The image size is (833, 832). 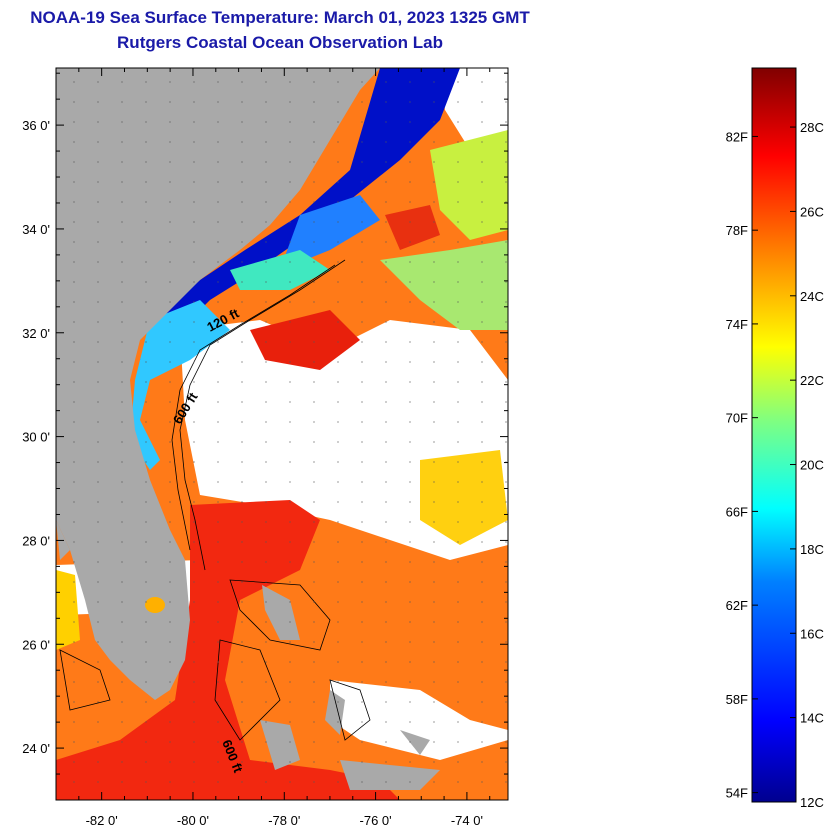 What do you see at coordinates (36, 748) in the screenshot?
I see `lat-label: 24 0'` at bounding box center [36, 748].